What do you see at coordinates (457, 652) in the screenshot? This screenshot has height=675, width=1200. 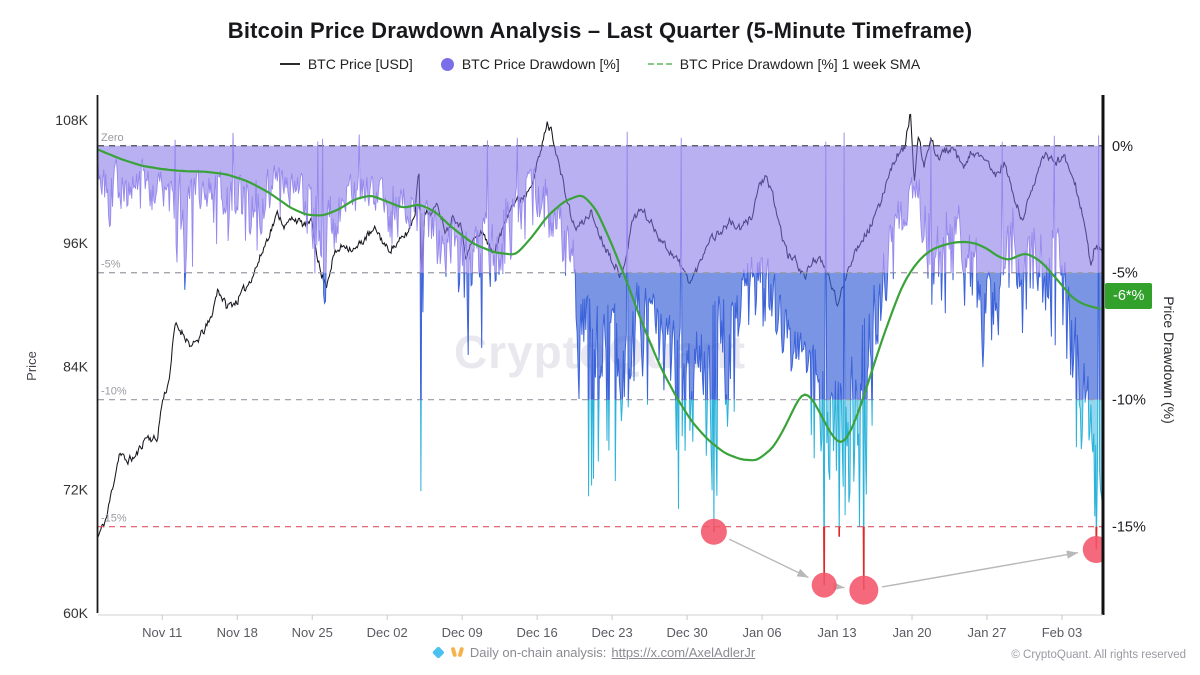 I see `raised-hands-icon` at bounding box center [457, 652].